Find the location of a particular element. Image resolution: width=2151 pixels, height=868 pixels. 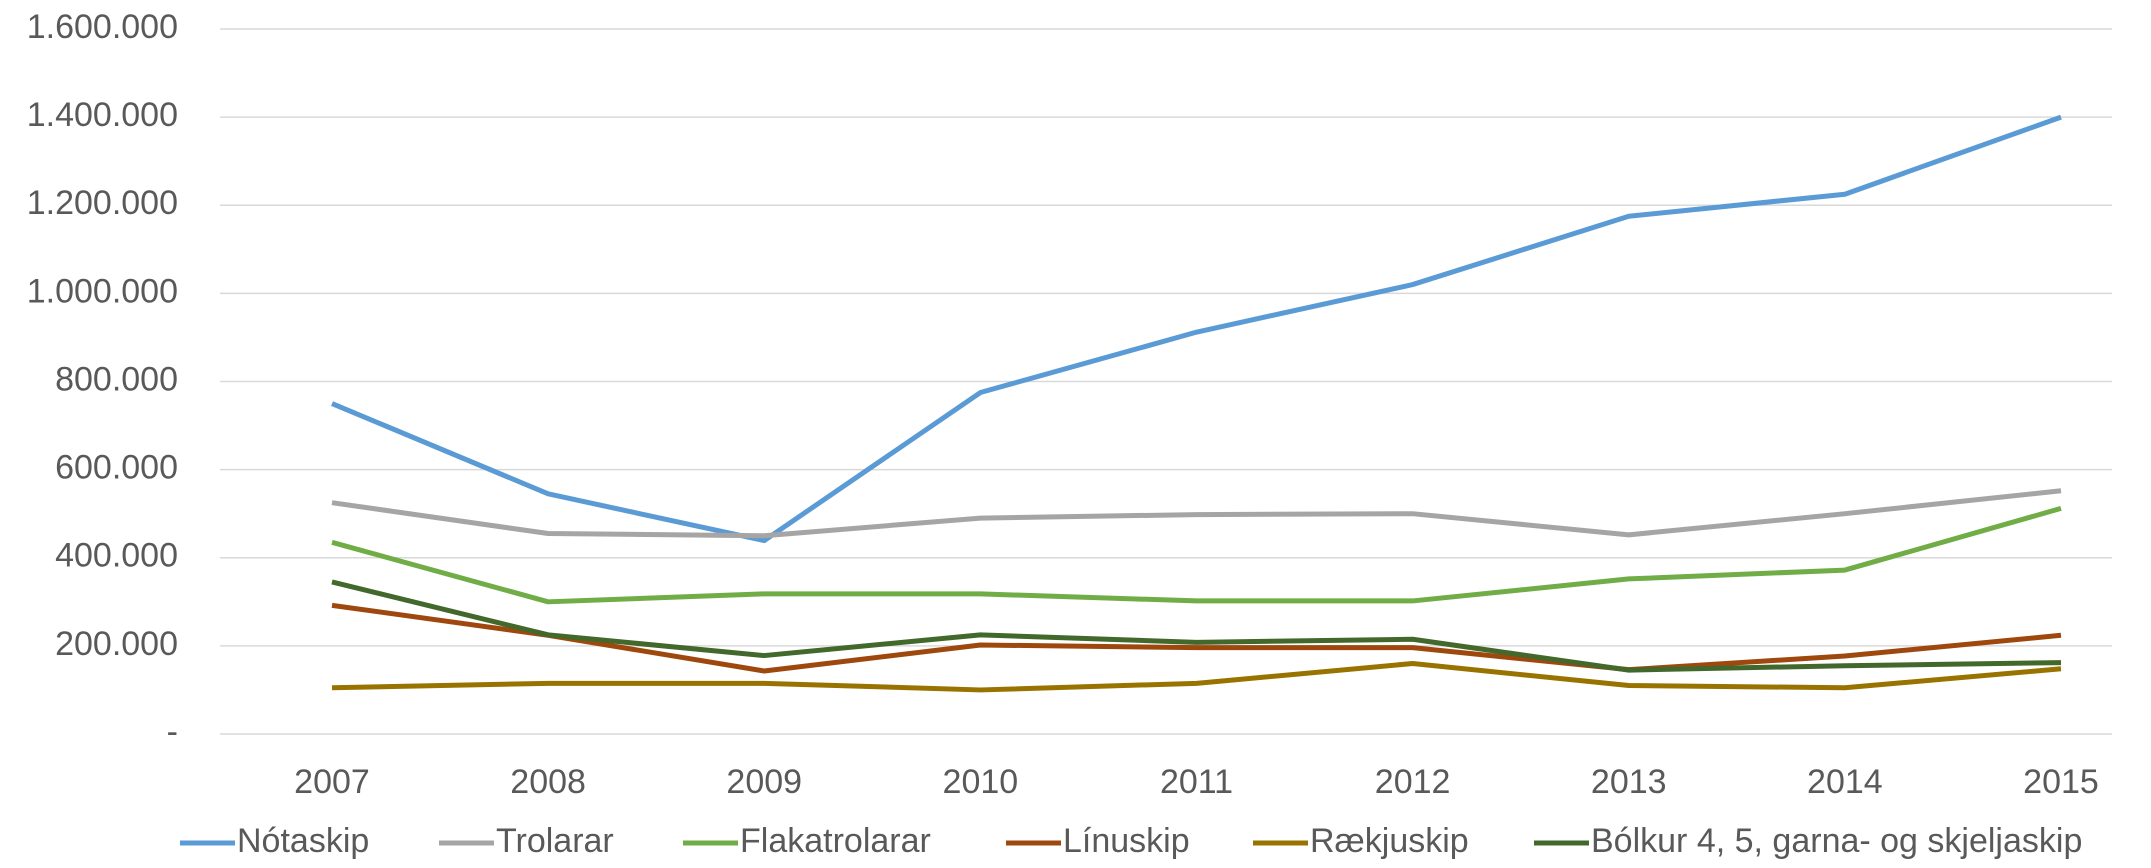

x-tick-label: 2014 is located at coordinates (1845, 782).